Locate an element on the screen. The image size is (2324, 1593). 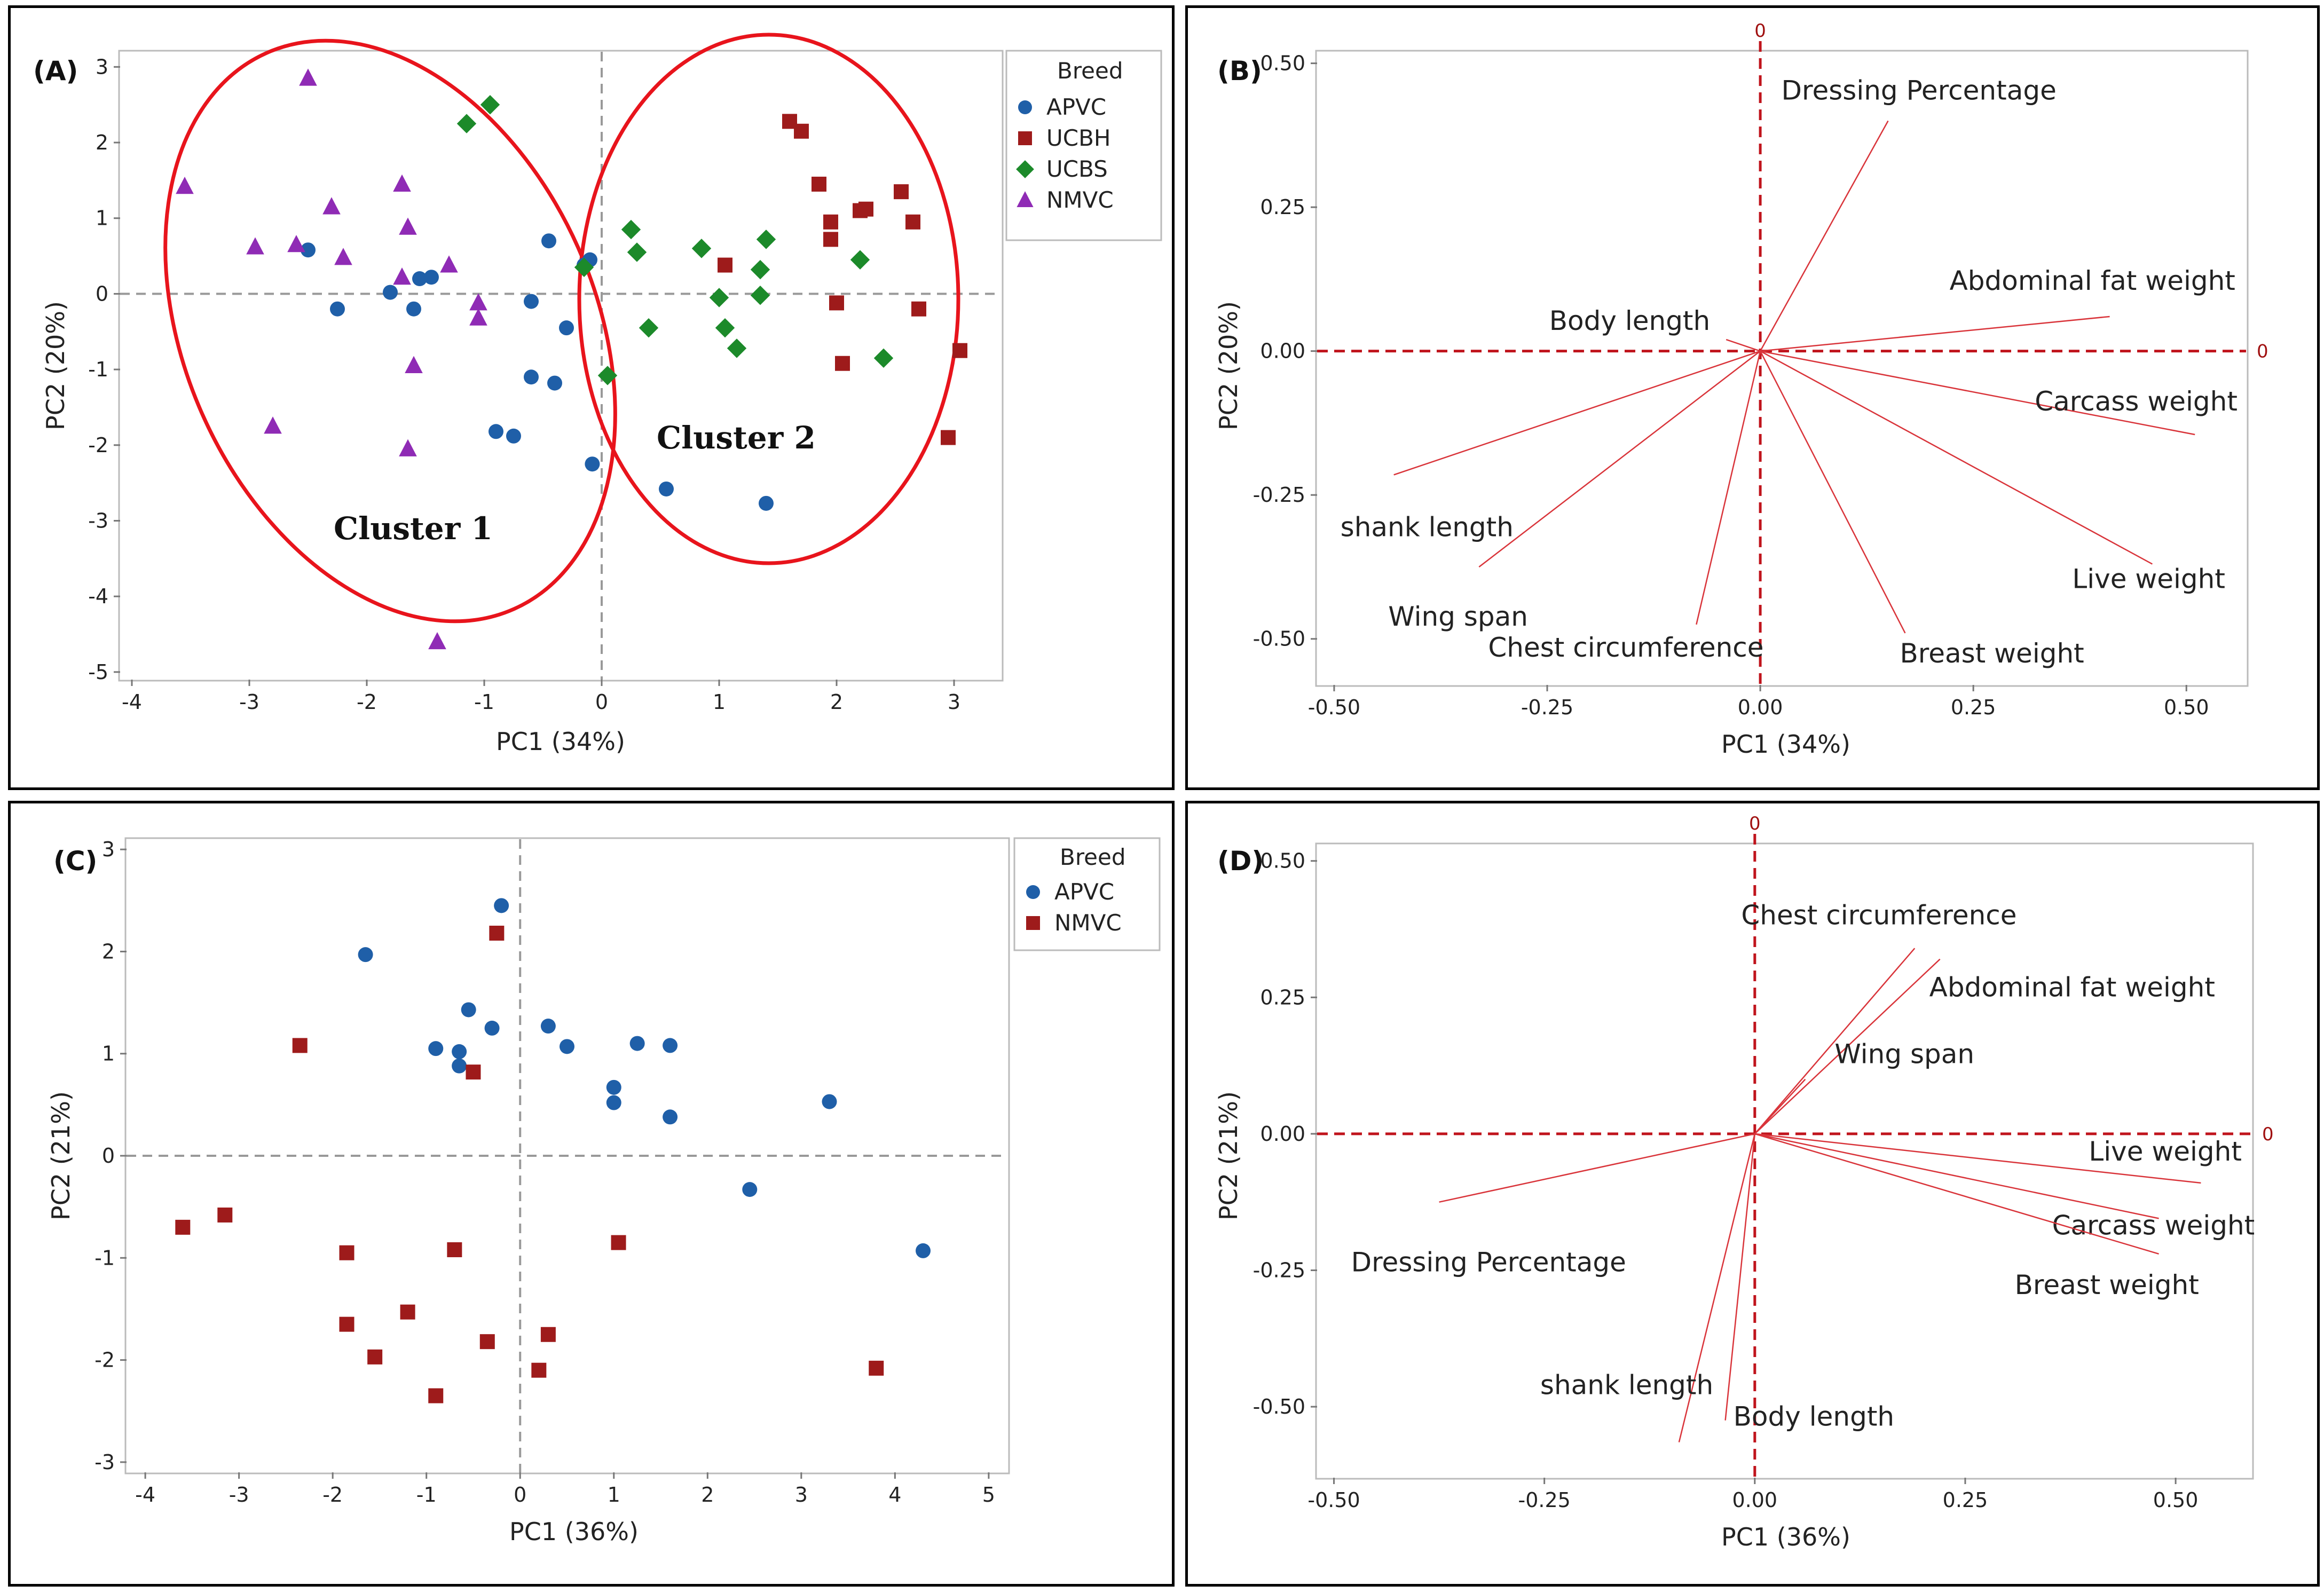
reference-zero-label-right: 0 is located at coordinates (2262, 351).